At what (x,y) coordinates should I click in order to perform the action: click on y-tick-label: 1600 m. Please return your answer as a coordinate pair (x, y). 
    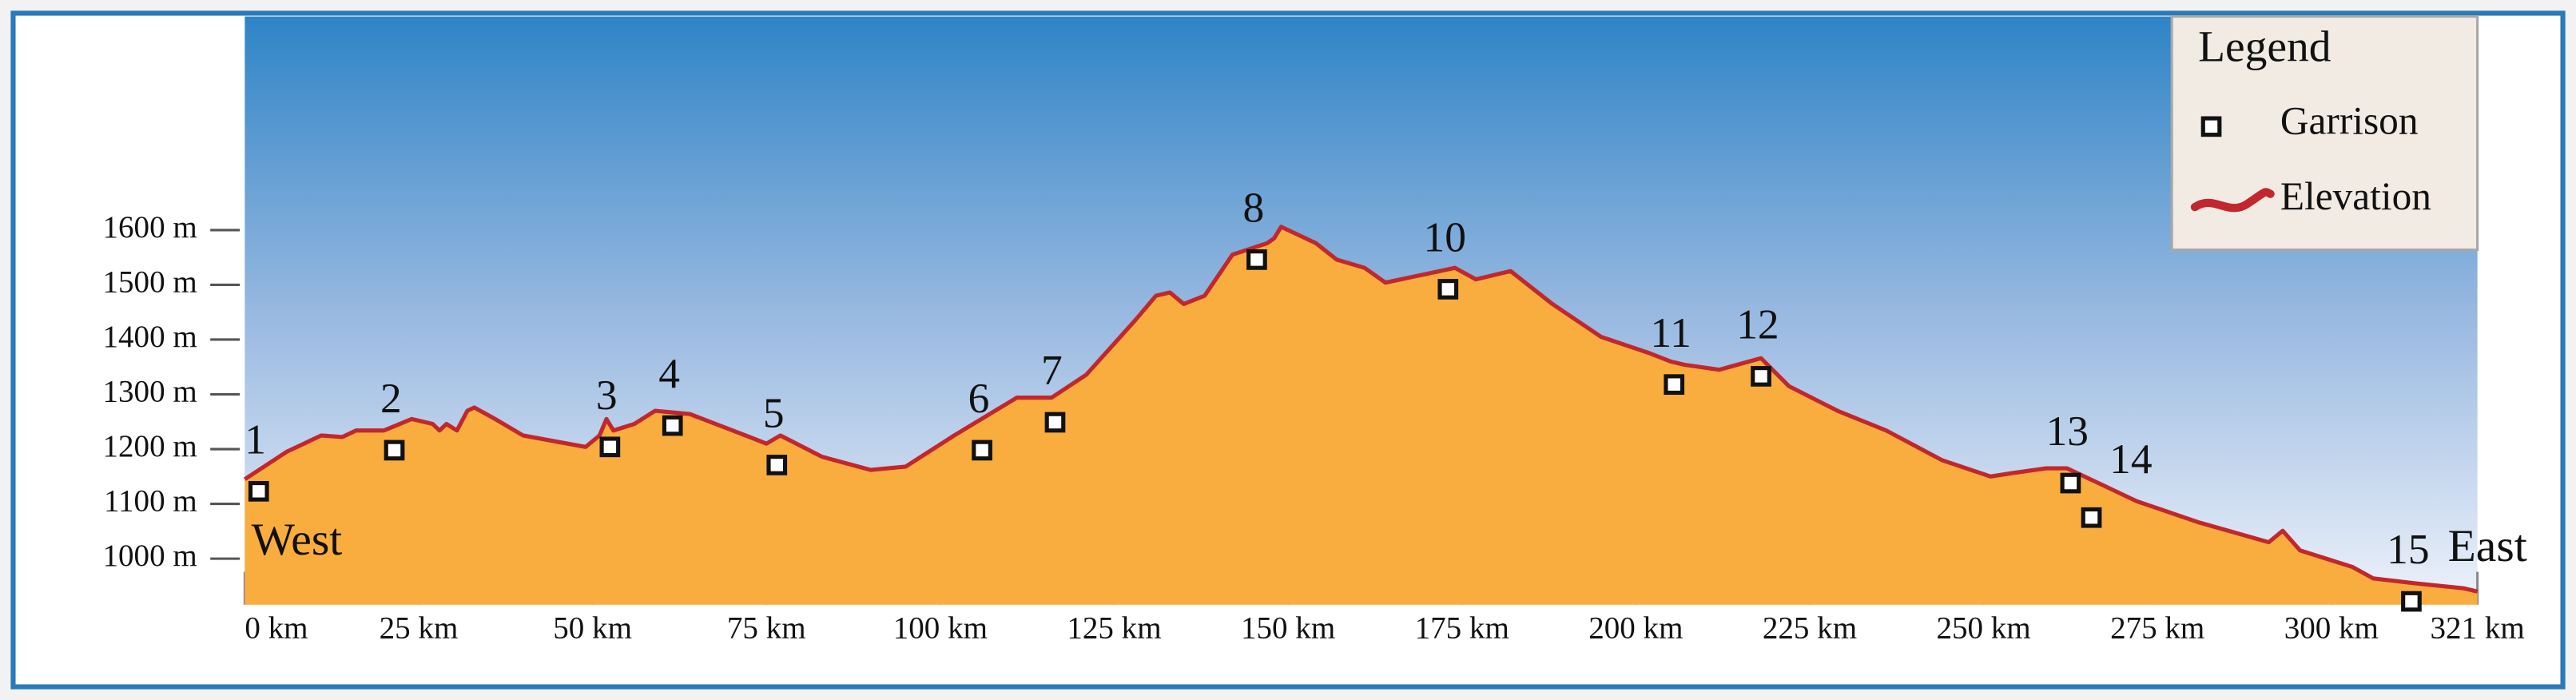
    Looking at the image, I should click on (150, 227).